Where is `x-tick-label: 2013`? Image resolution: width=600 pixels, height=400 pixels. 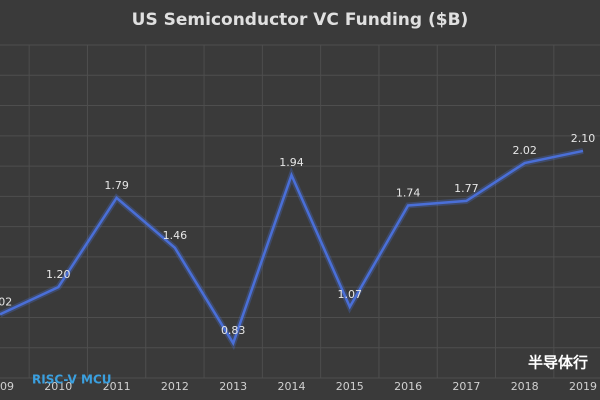 x-tick-label: 2013 is located at coordinates (233, 386).